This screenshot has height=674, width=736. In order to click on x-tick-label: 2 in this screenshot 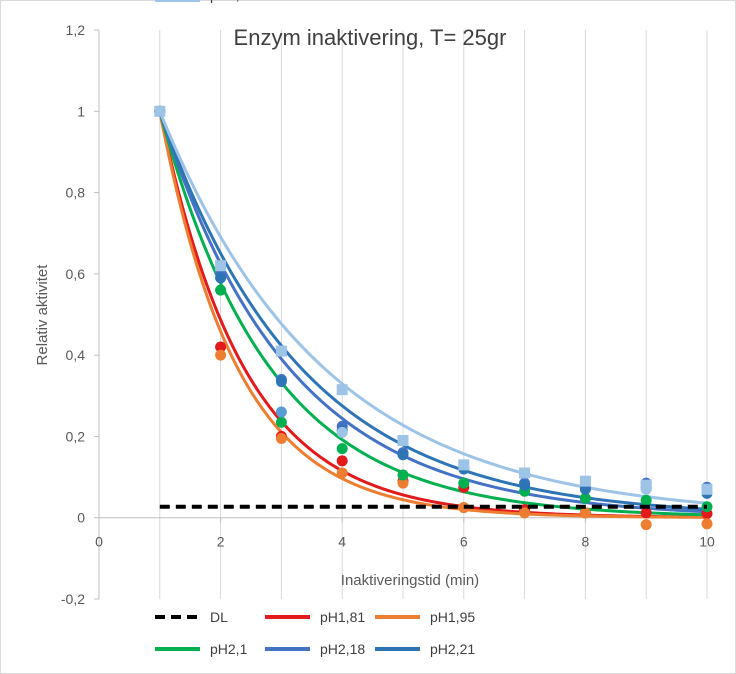, I will do `click(221, 542)`.